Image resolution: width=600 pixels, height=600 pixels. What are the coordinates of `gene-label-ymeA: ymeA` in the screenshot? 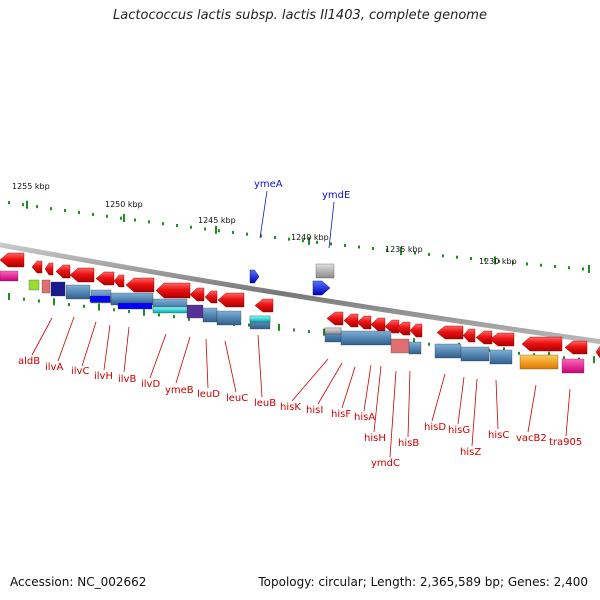 It's located at (268, 184).